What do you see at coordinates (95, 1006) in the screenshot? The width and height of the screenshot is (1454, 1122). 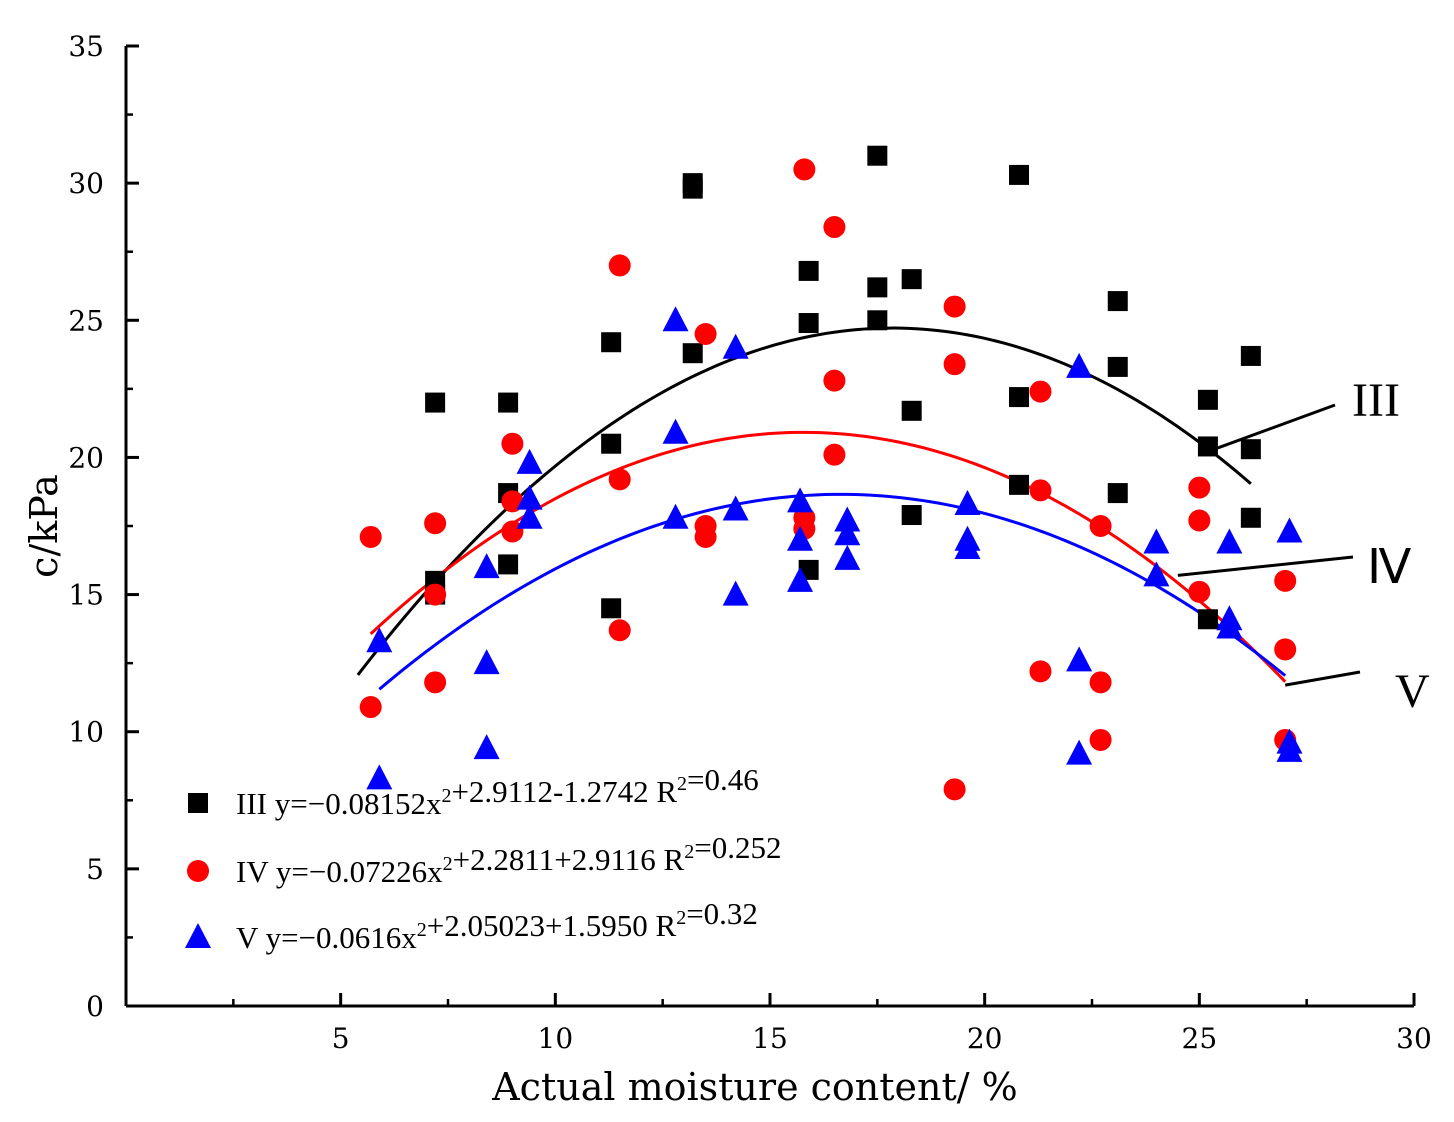 I see `y-tick-label: 0` at bounding box center [95, 1006].